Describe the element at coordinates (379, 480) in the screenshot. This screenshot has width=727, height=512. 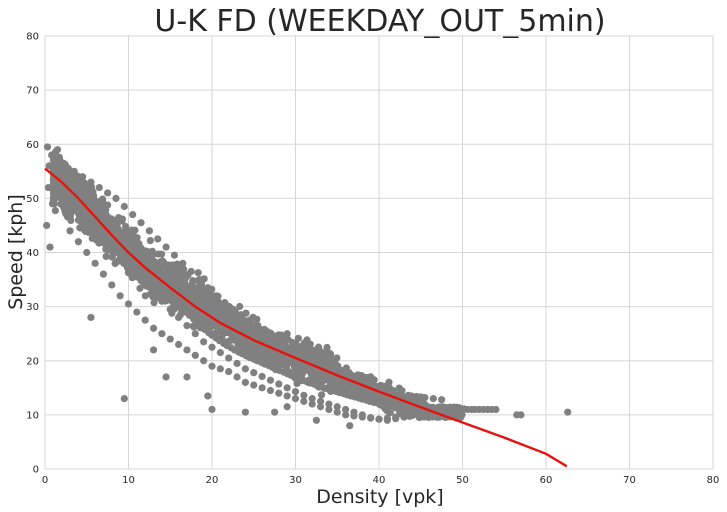
I see `x-tick-label: 40` at that location.